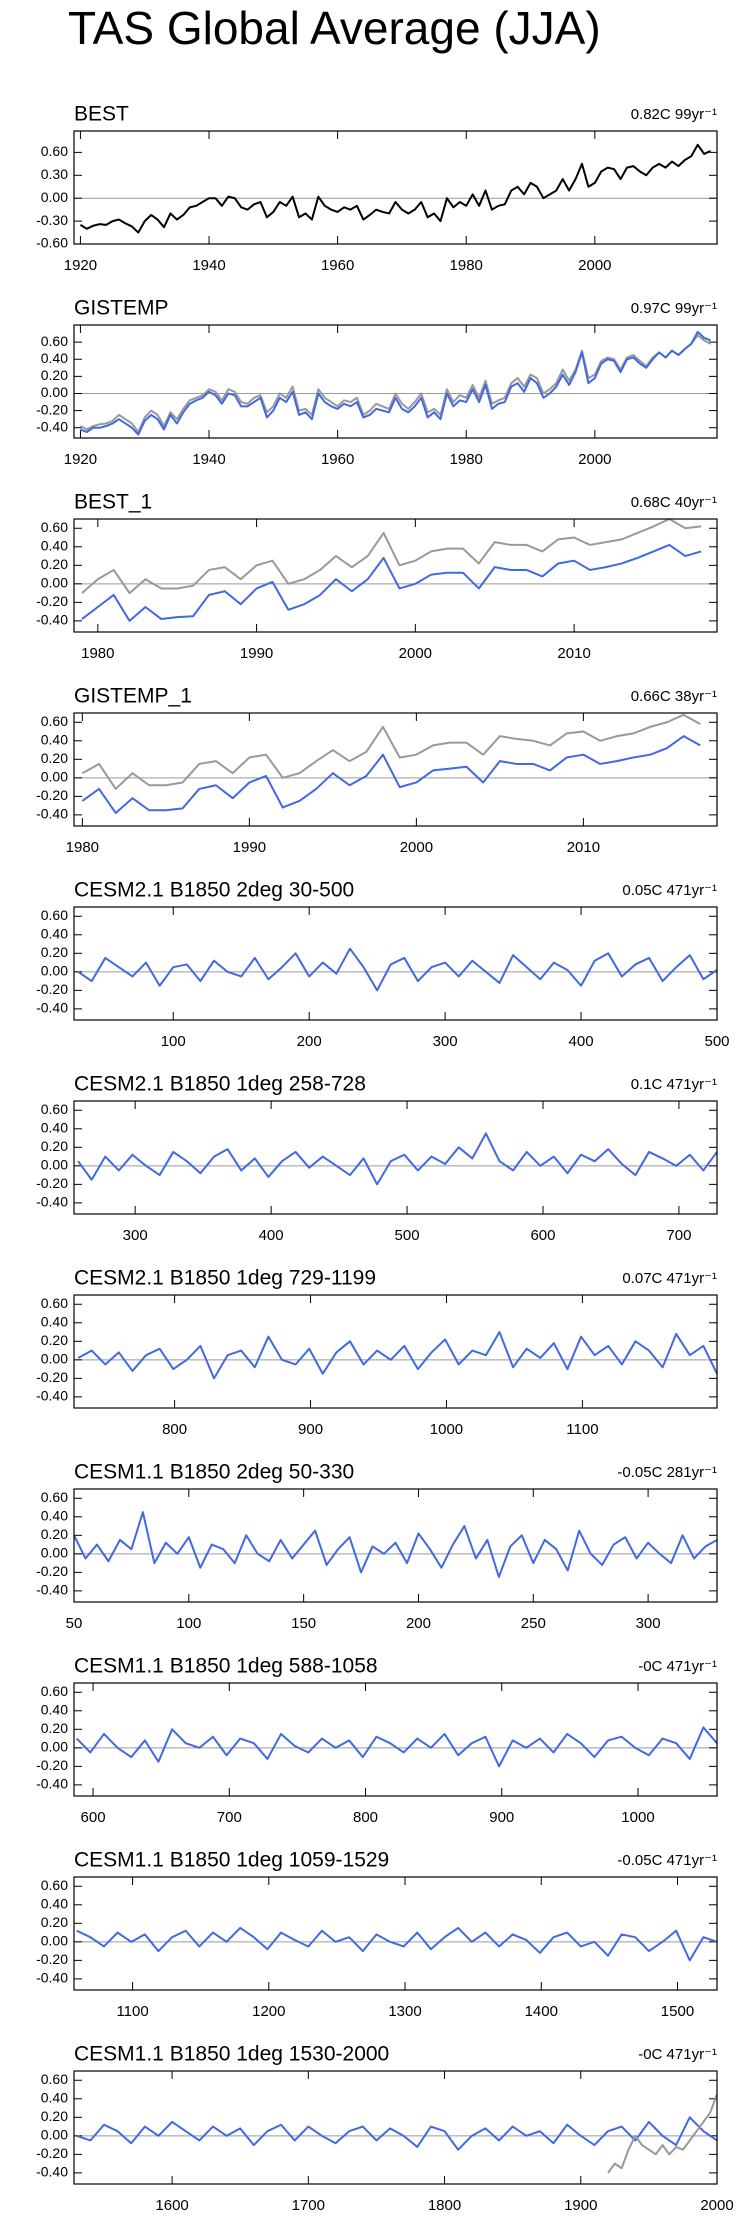 This screenshot has height=2226, width=739. Describe the element at coordinates (214, 1472) in the screenshot. I see `panel-title: CESM1.1 B1850 2deg 50-330` at that location.